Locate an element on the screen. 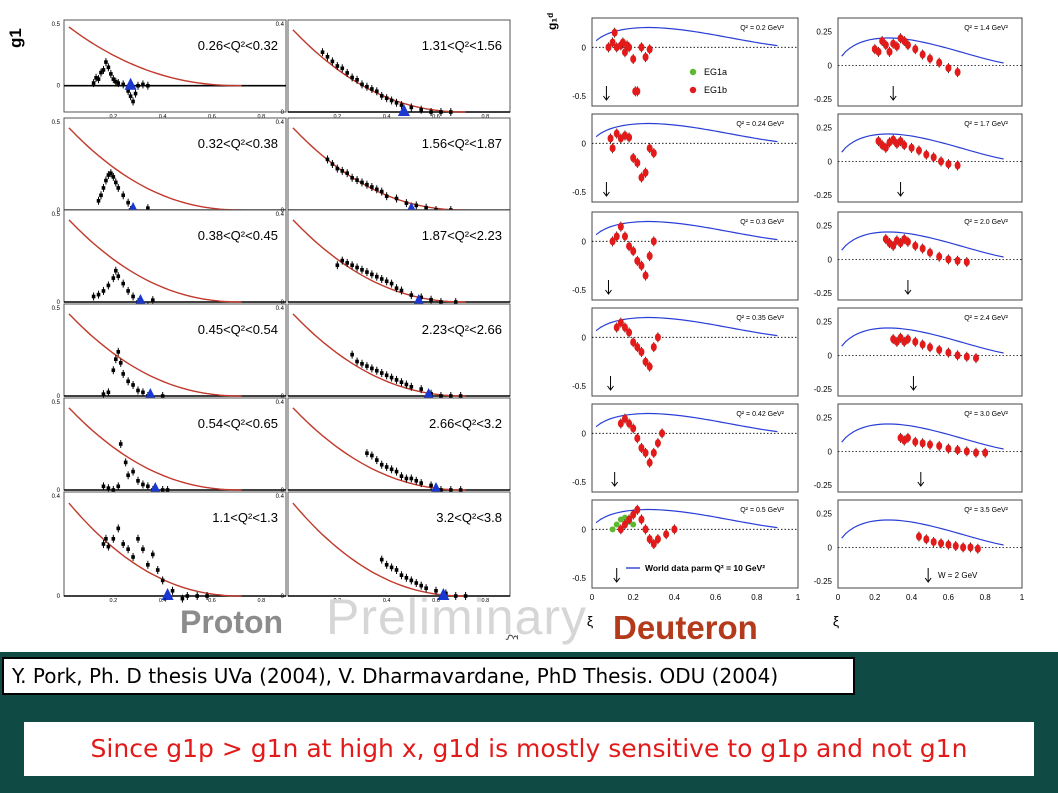 The image size is (1058, 793). y-tick-label: 0.5 is located at coordinates (56, 309).